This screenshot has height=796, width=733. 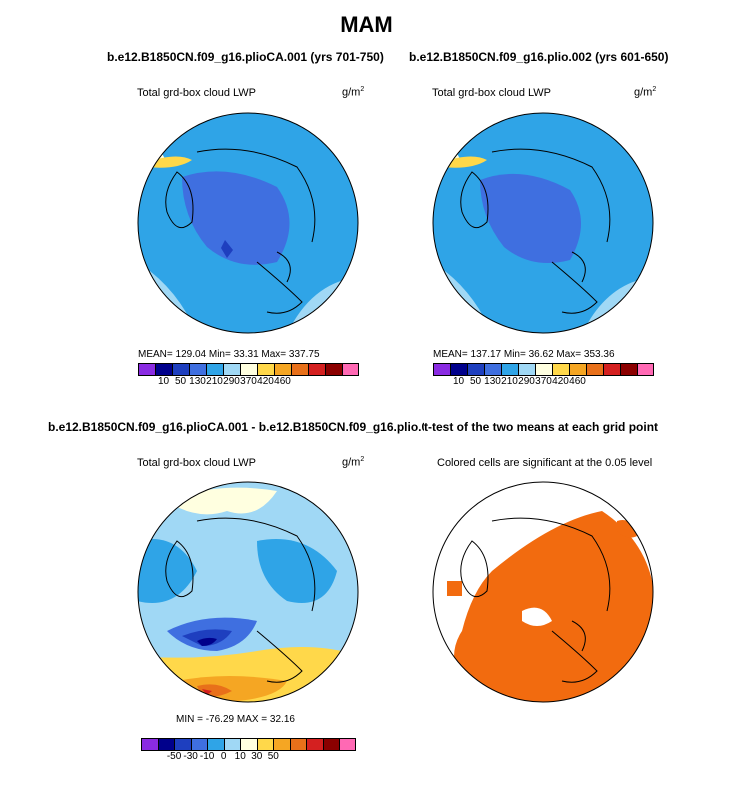 I want to click on colorbar-tick-label: -50, so click(x=174, y=756).